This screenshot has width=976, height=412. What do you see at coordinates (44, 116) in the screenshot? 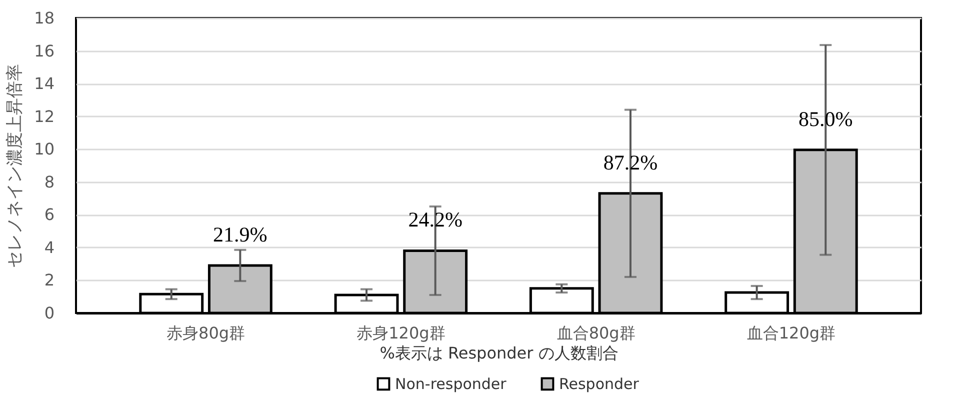
I see `y-tick-label: 12` at bounding box center [44, 116].